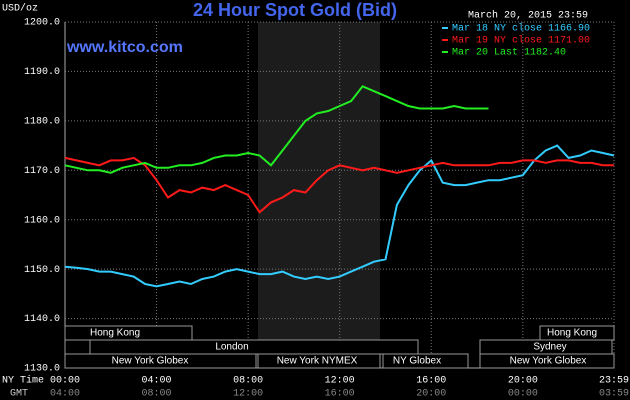 Image resolution: width=630 pixels, height=400 pixels. What do you see at coordinates (521, 41) in the screenshot?
I see `legend-label: Mar 19 NY close 1171.00` at bounding box center [521, 41].